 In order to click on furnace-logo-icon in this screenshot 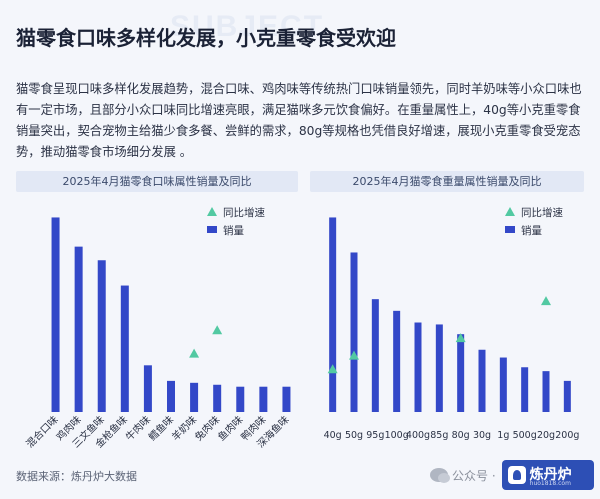, I will do `click(516, 475)`.